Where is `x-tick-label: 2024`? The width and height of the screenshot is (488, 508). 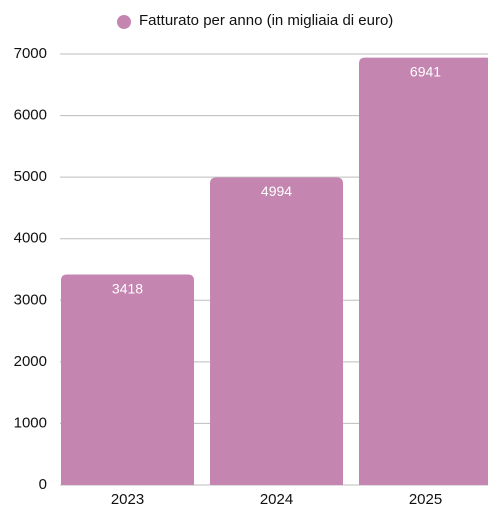 x-tick-label: 2024 is located at coordinates (276, 499).